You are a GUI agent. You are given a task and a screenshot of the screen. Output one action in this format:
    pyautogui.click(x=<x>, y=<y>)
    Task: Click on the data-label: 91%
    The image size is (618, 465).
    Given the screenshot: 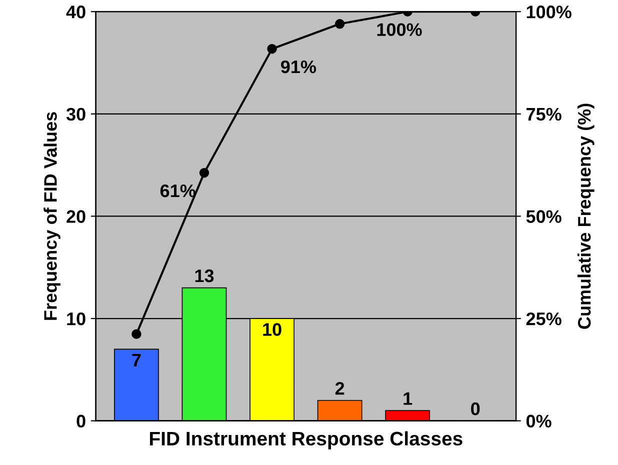 What is the action you would take?
    pyautogui.click(x=298, y=67)
    